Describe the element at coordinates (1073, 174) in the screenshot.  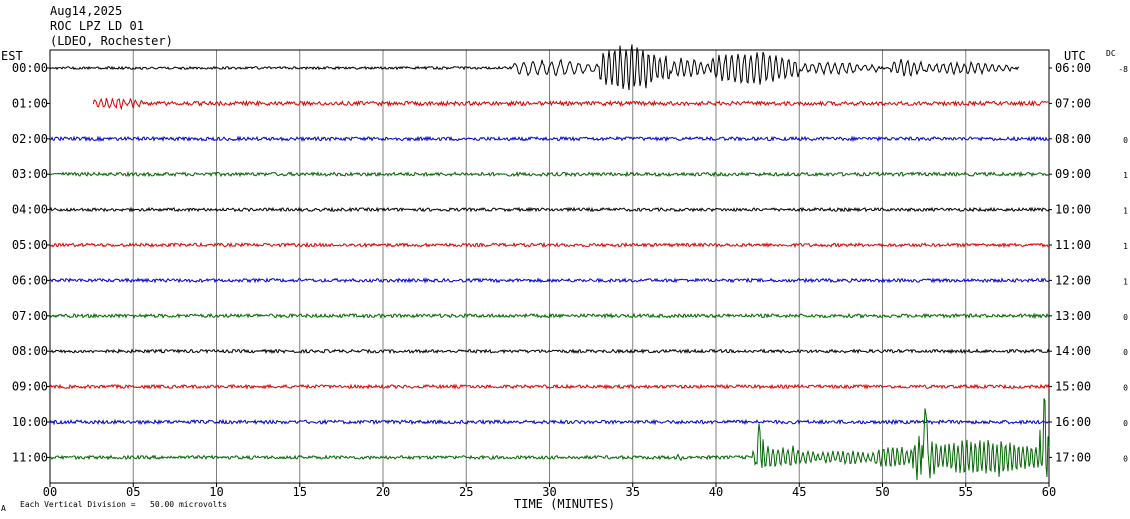
I see `utc-label: 09:00` at that location.